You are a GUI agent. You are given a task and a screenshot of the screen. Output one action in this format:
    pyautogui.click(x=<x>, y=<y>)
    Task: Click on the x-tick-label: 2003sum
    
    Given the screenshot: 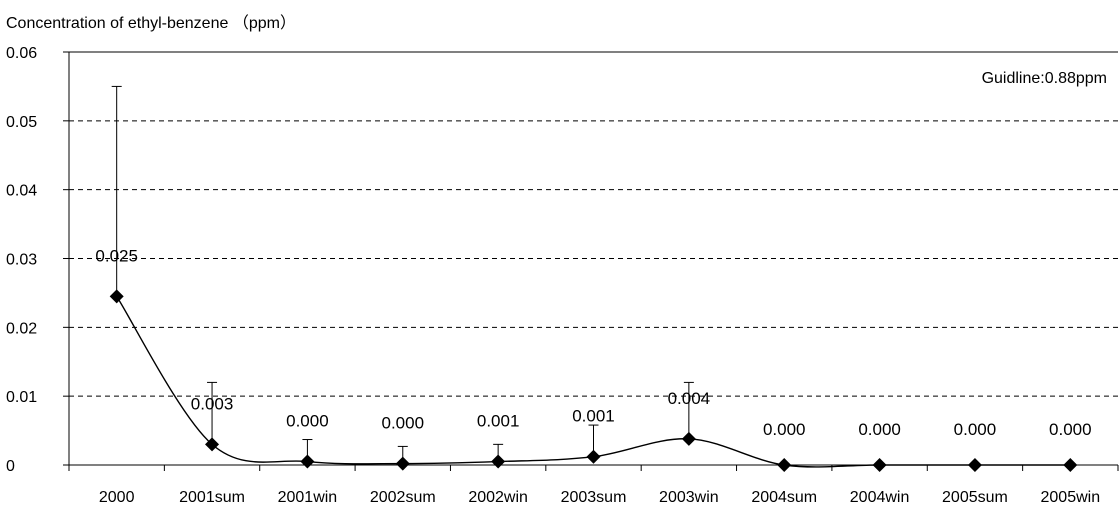 What is the action you would take?
    pyautogui.click(x=594, y=497)
    